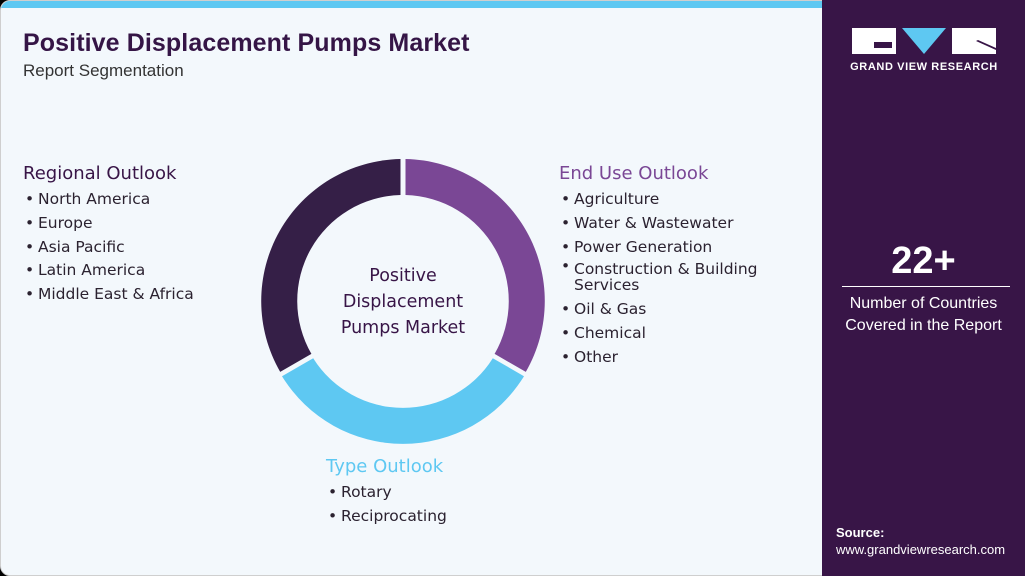 The image size is (1025, 576). Describe the element at coordinates (923, 325) in the screenshot. I see `countries-label-line: Covered in the Report` at that location.